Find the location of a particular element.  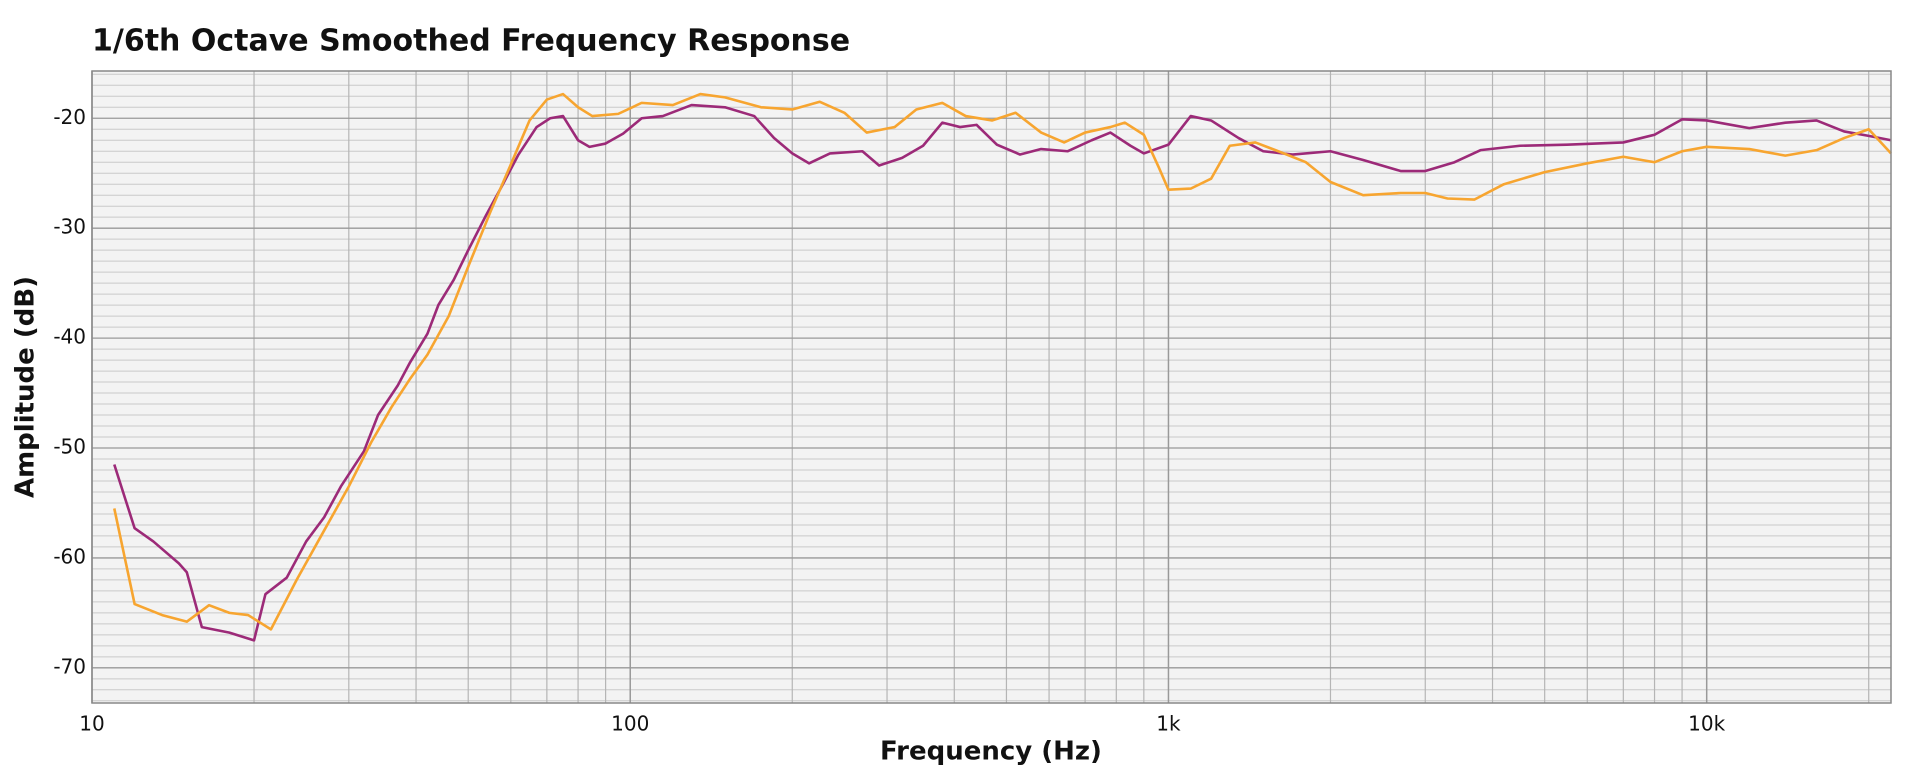

x-tick-label: 10 is located at coordinates (91, 724).